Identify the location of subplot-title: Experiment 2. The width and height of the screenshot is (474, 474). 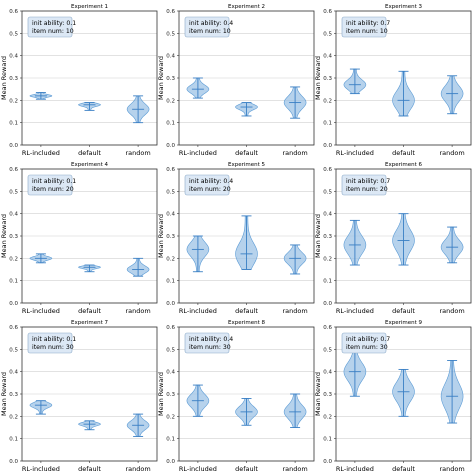
(246, 7).